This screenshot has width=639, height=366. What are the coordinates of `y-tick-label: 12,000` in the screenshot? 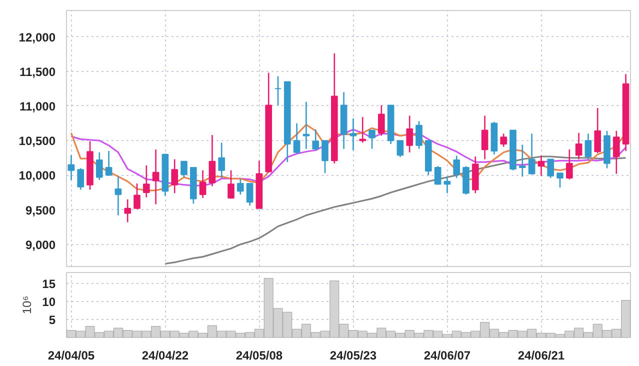 It's located at (37, 37).